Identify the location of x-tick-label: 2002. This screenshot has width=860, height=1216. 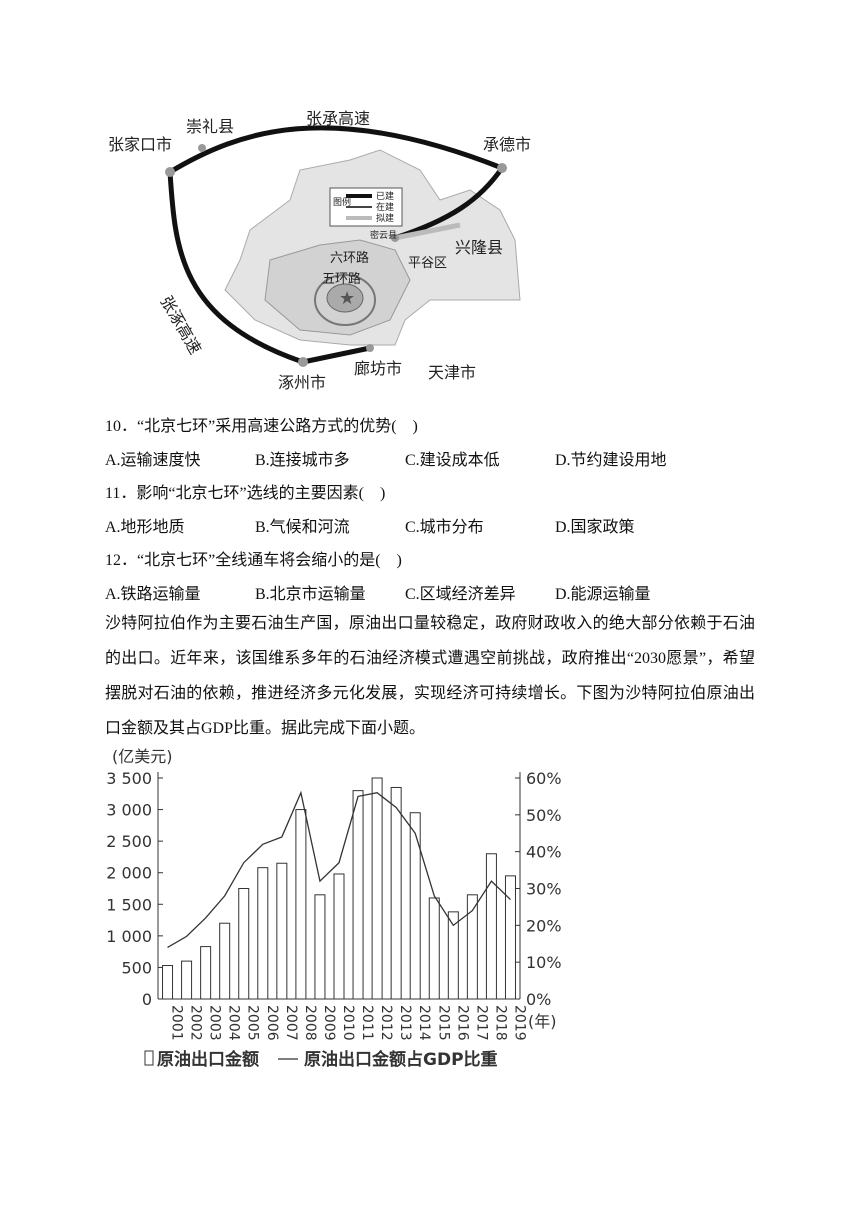
(196, 1023).